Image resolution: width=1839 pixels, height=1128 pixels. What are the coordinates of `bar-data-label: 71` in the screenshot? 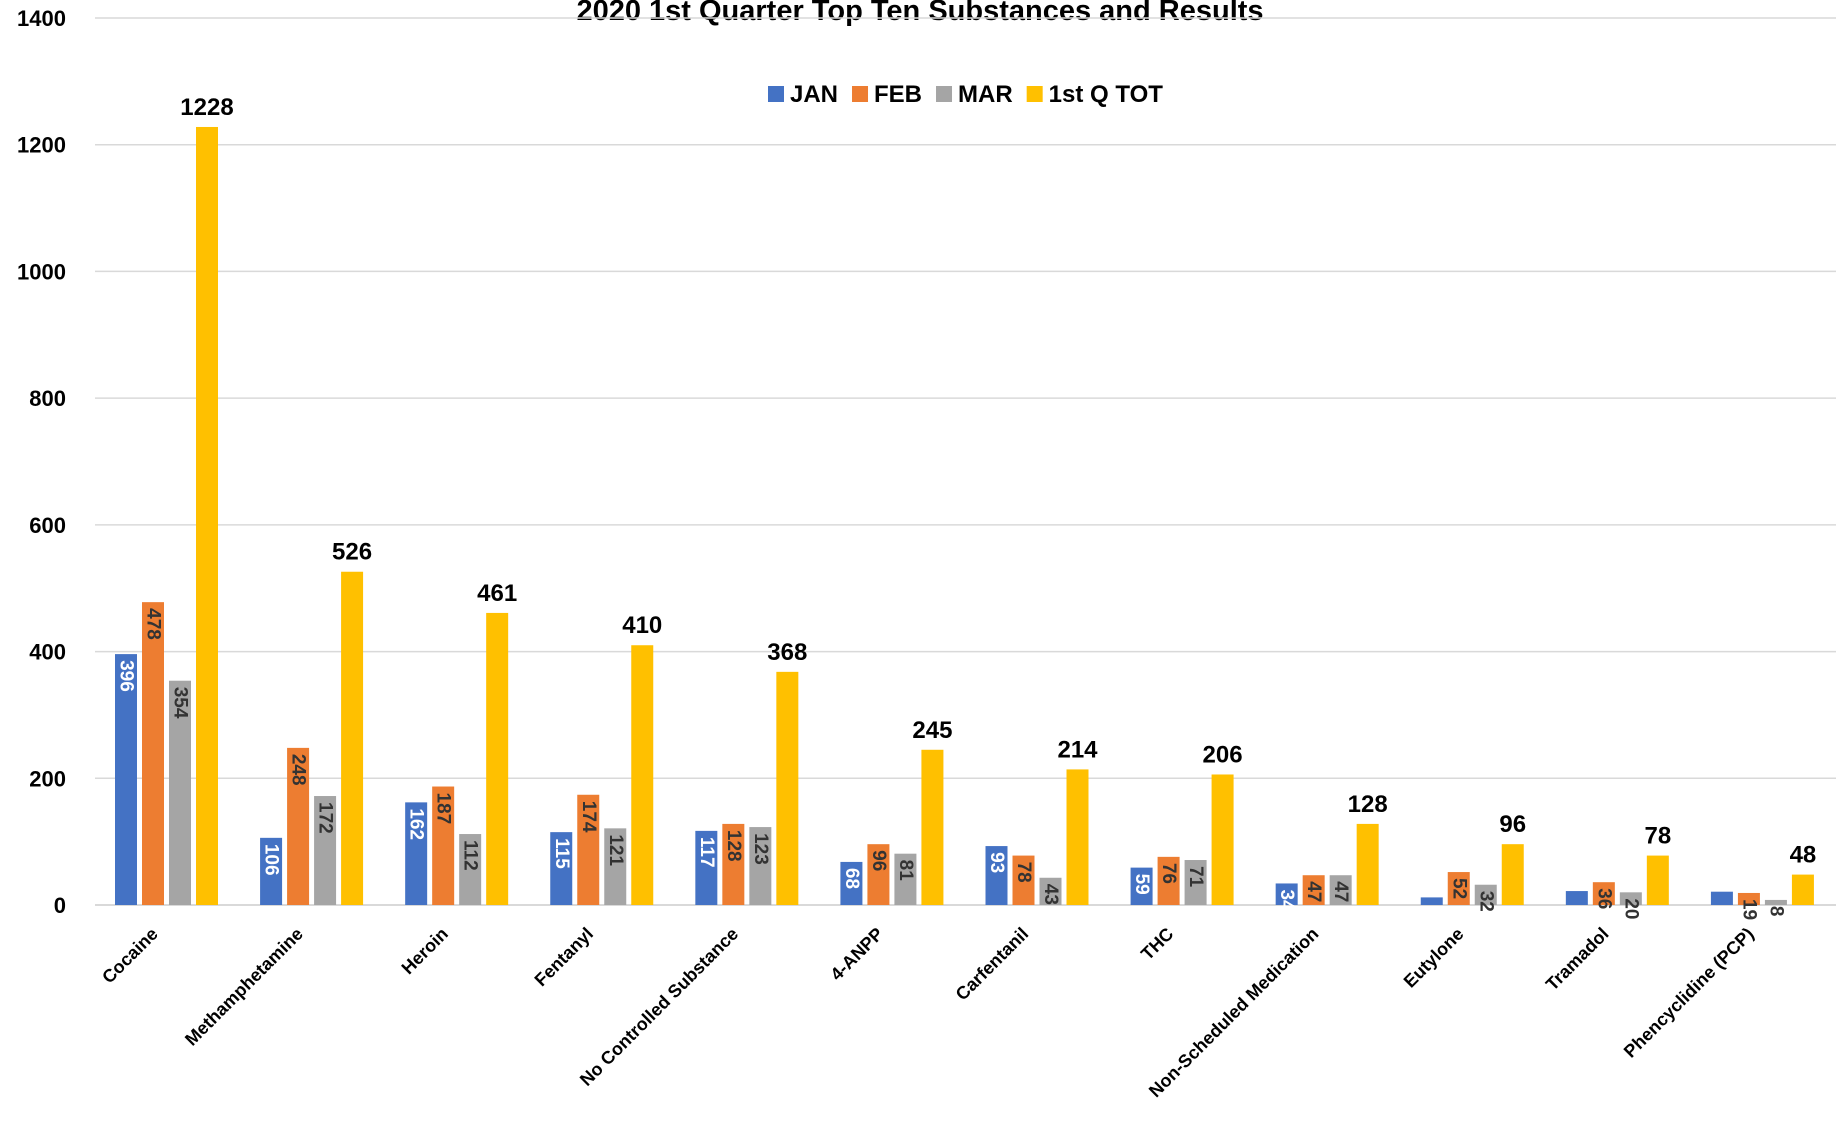 It's located at (1195, 877).